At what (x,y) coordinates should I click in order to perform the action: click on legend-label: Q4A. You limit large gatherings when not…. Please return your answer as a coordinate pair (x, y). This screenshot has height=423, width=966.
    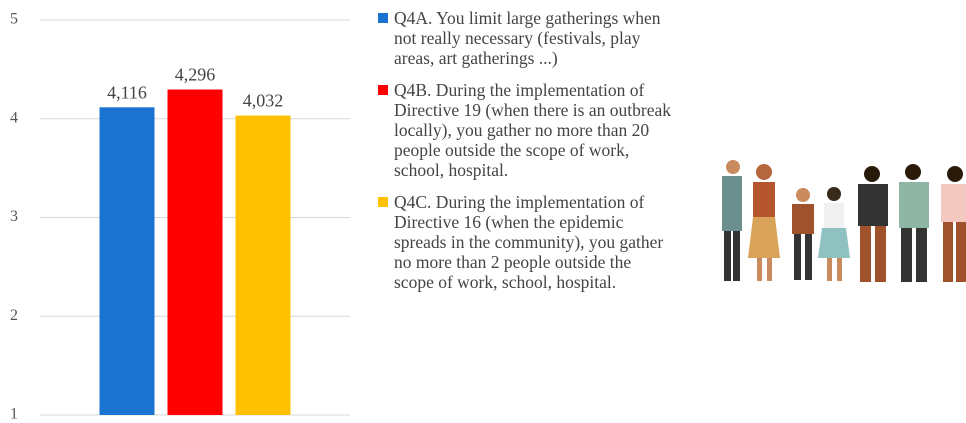
    Looking at the image, I should click on (527, 38).